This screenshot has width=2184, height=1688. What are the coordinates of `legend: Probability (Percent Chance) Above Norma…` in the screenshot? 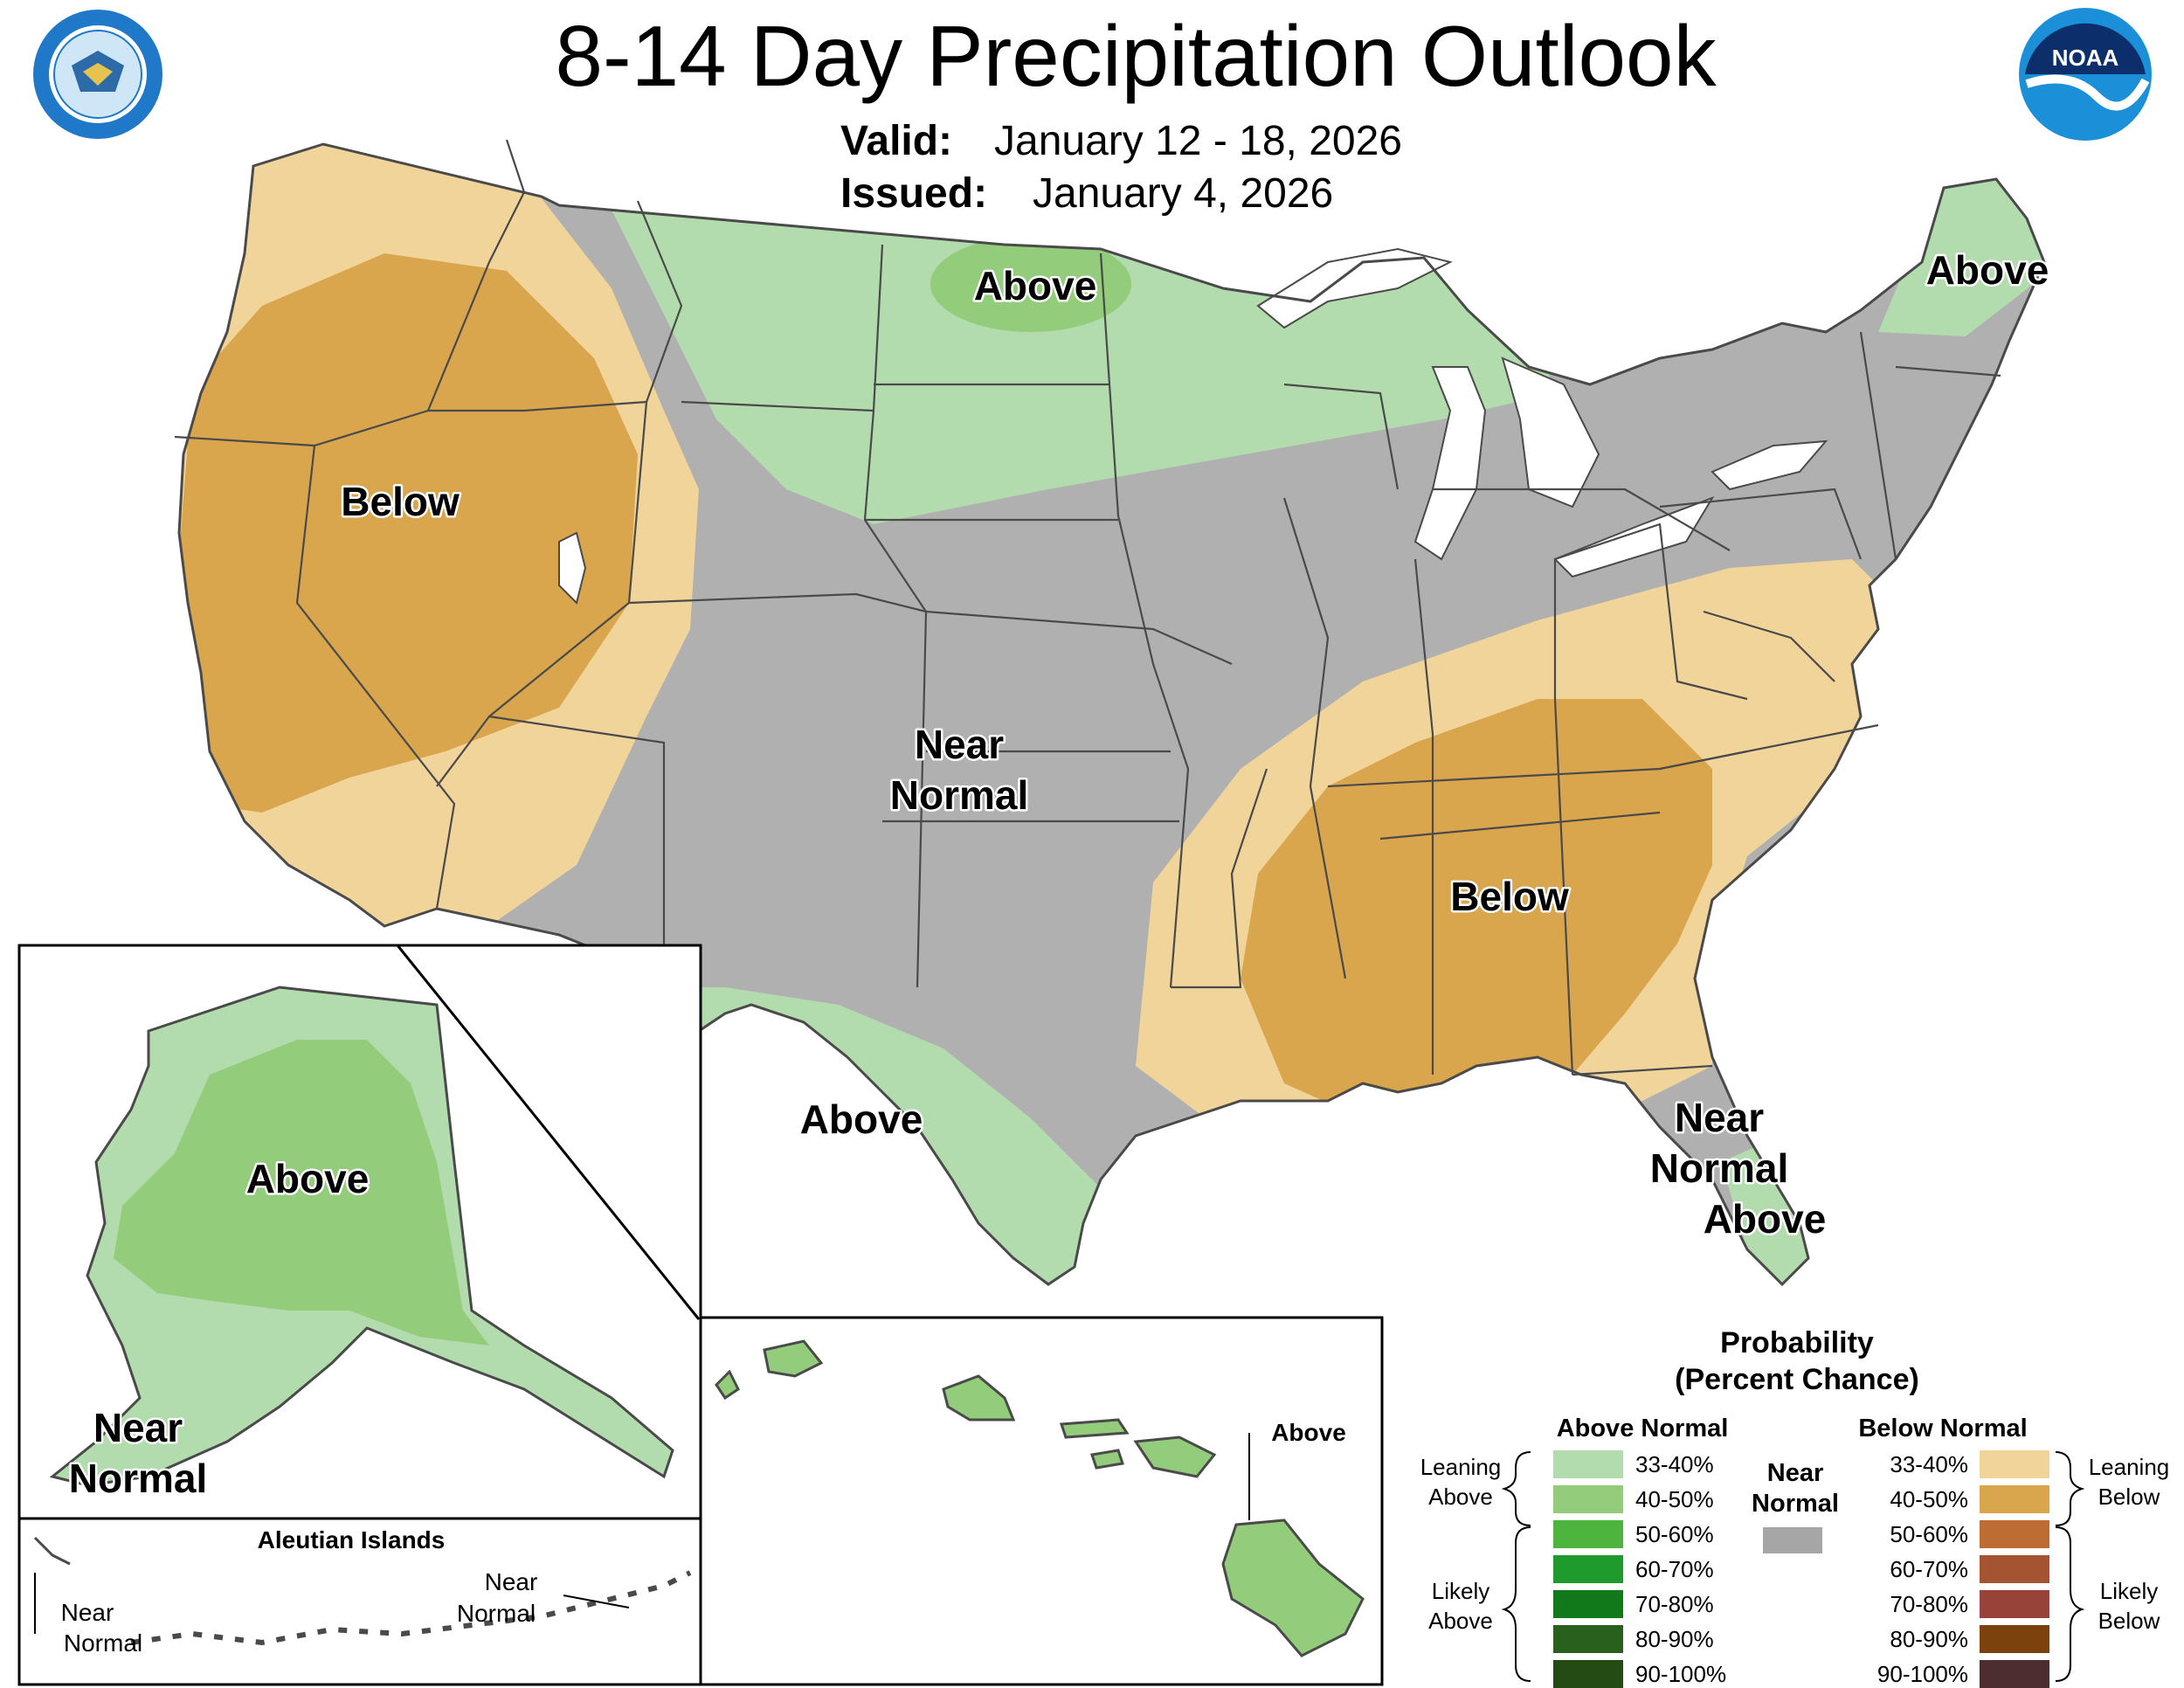 It's located at (1795, 1507).